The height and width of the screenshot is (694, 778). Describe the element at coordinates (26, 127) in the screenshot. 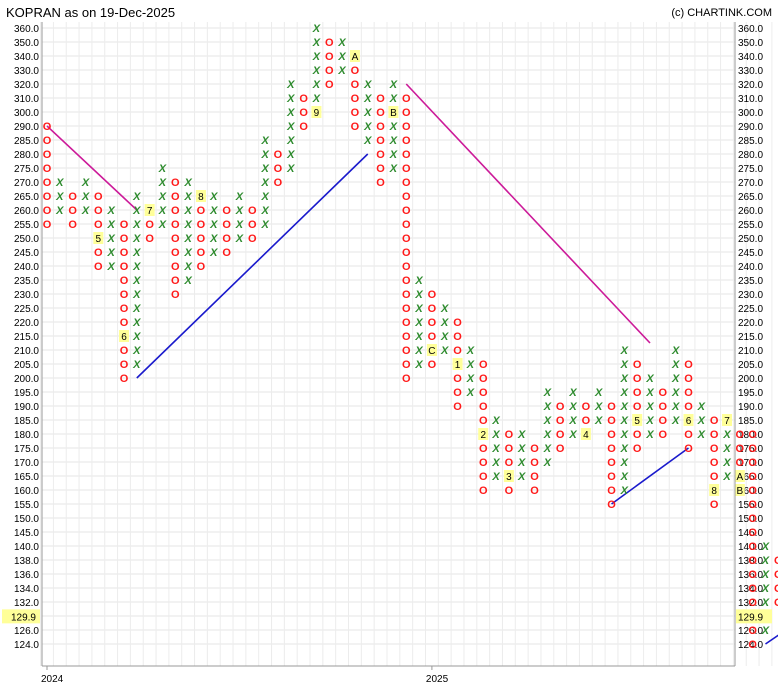

I see `y-tick-label: 290.0` at that location.